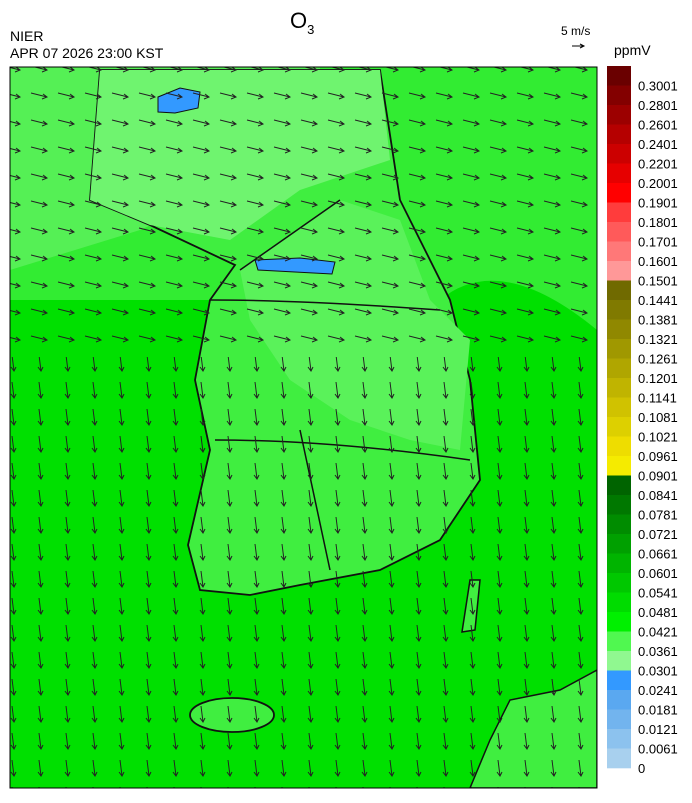 Image resolution: width=692 pixels, height=803 pixels. What do you see at coordinates (658, 515) in the screenshot?
I see `colorbar-label: 0.0781` at bounding box center [658, 515].